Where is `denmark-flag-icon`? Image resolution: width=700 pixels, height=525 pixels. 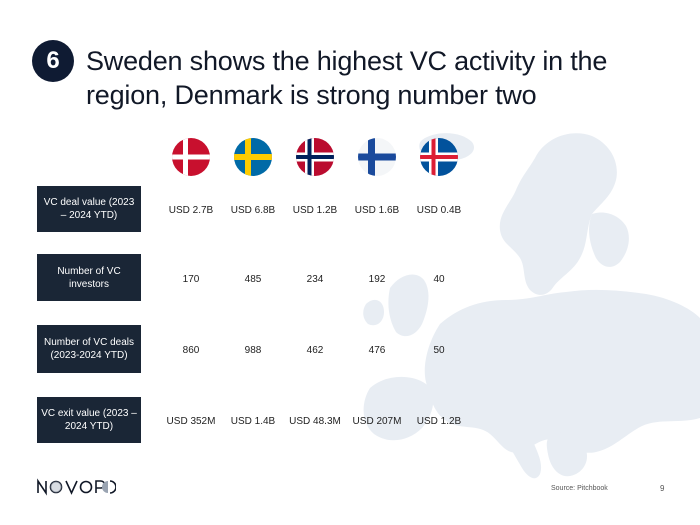
denmark-flag-icon is located at coordinates (191, 157).